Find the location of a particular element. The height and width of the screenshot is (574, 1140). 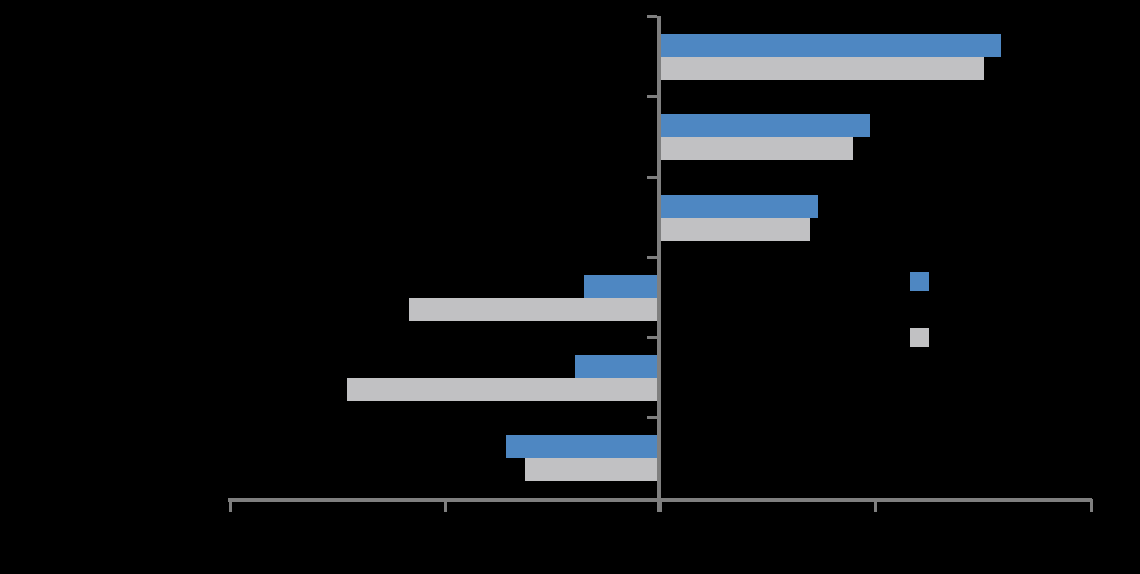

legend-swatch-blue is located at coordinates (919, 281).